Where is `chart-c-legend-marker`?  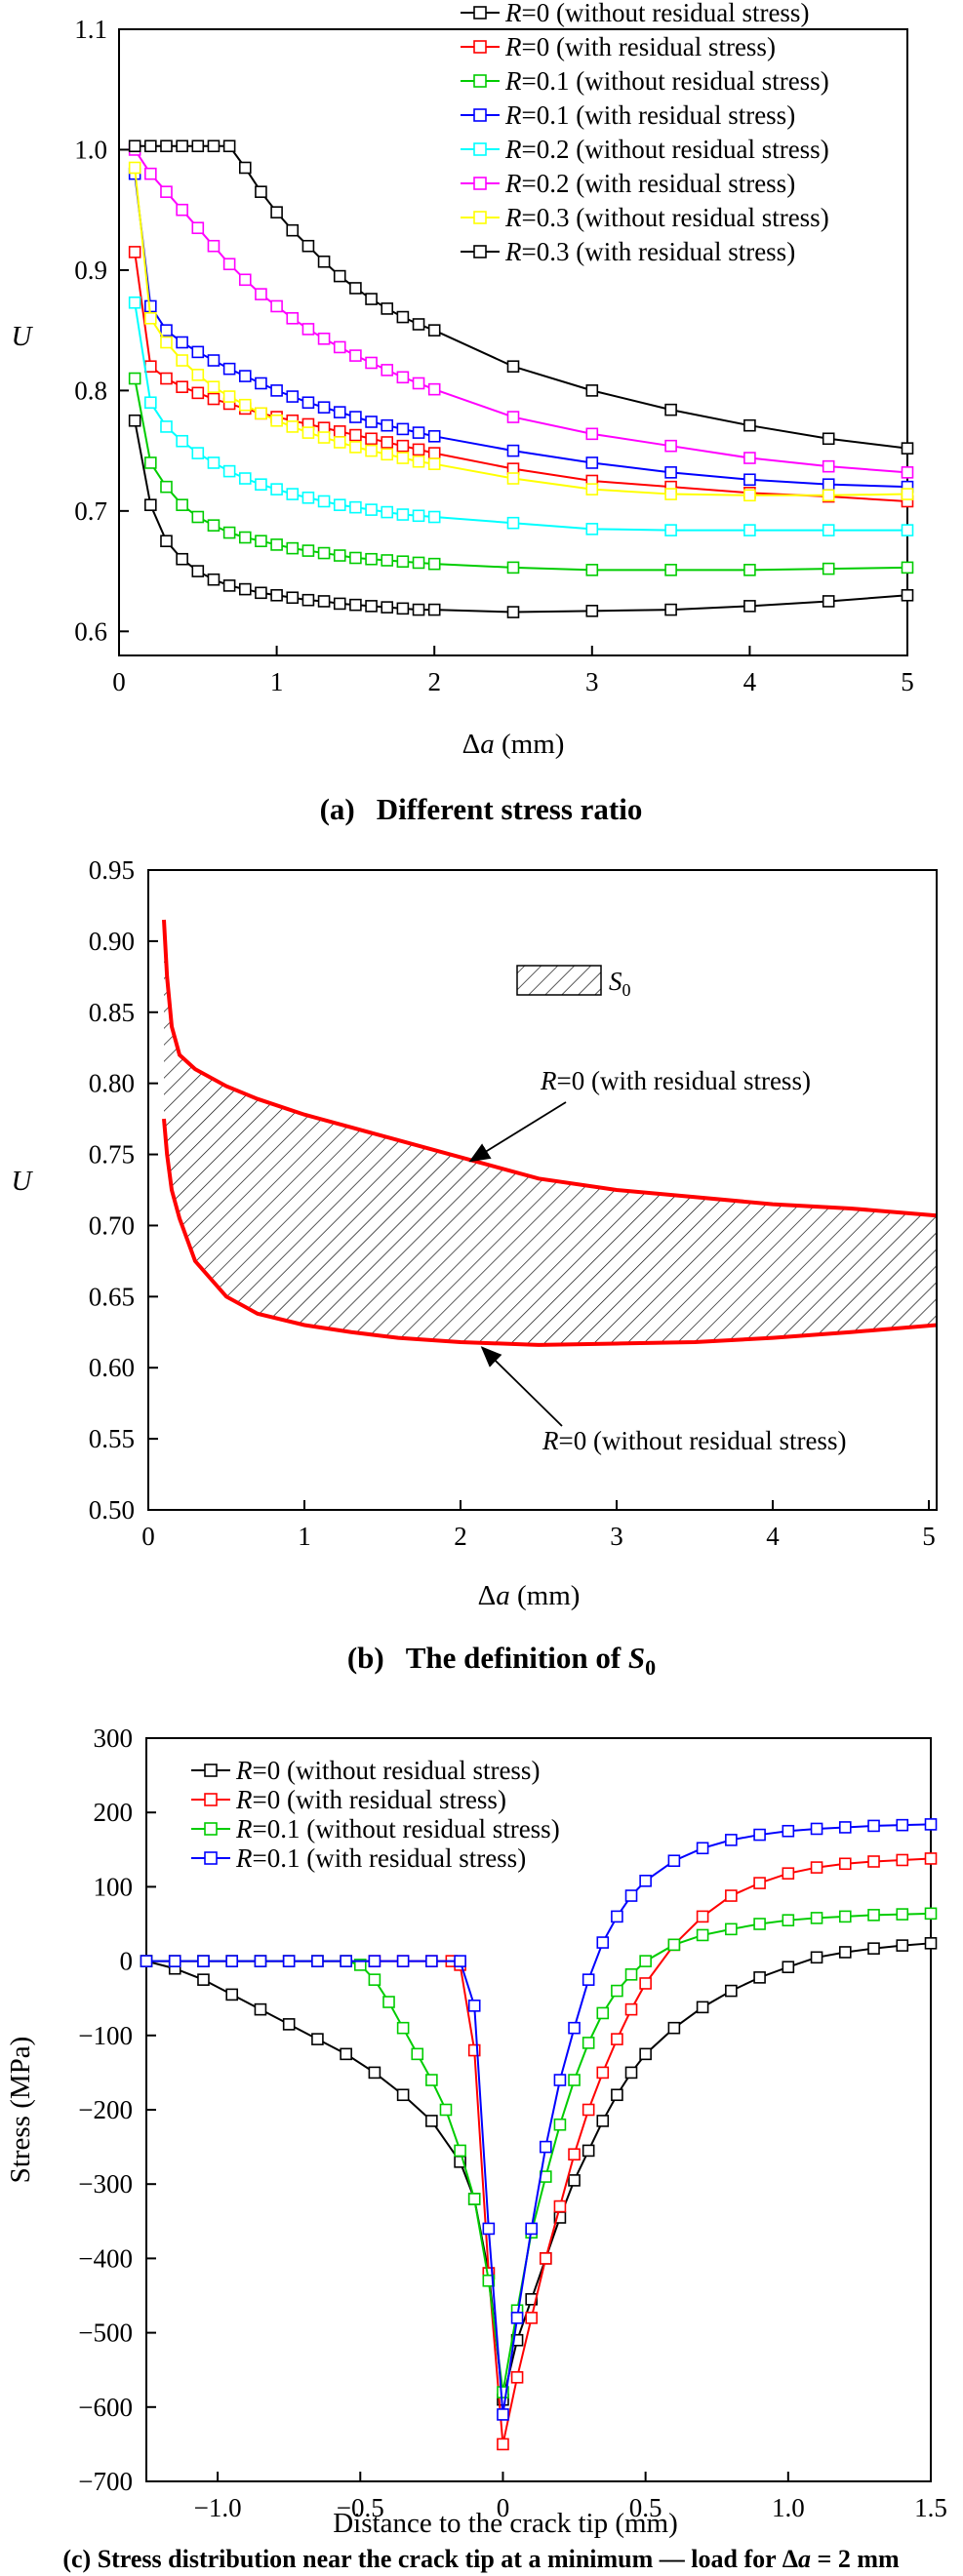 chart-c-legend-marker is located at coordinates (211, 1858).